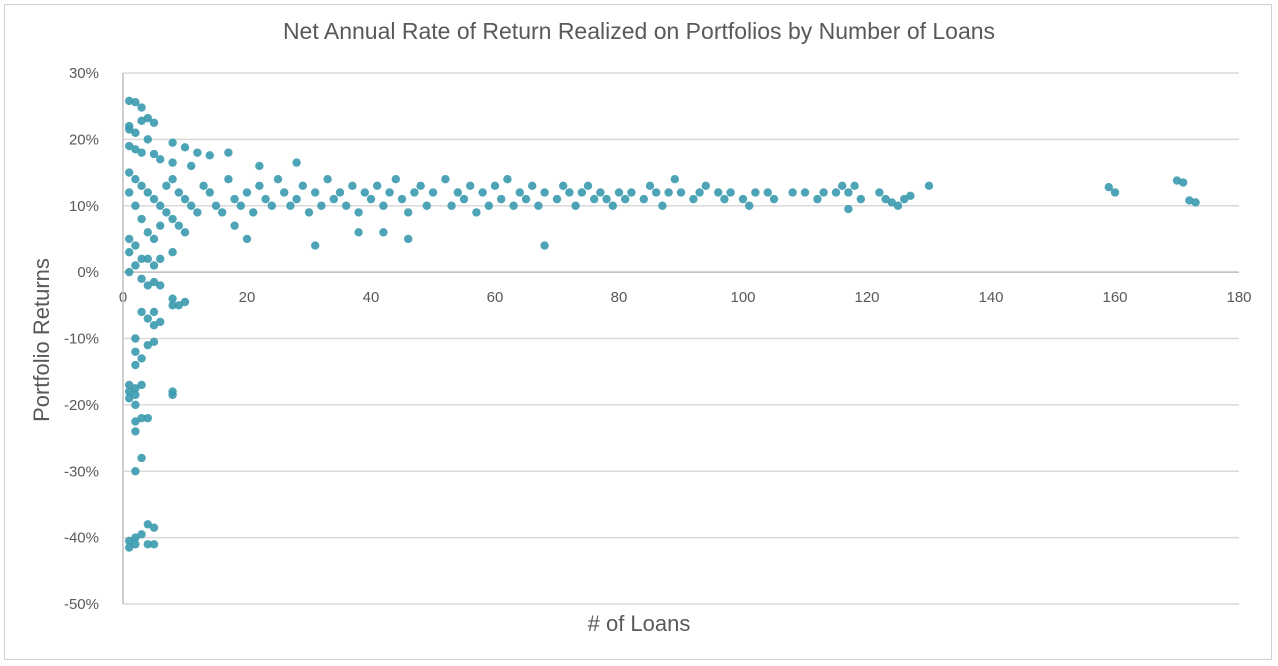 The height and width of the screenshot is (666, 1278). What do you see at coordinates (639, 623) in the screenshot?
I see `x-axis-label: # of Loans` at bounding box center [639, 623].